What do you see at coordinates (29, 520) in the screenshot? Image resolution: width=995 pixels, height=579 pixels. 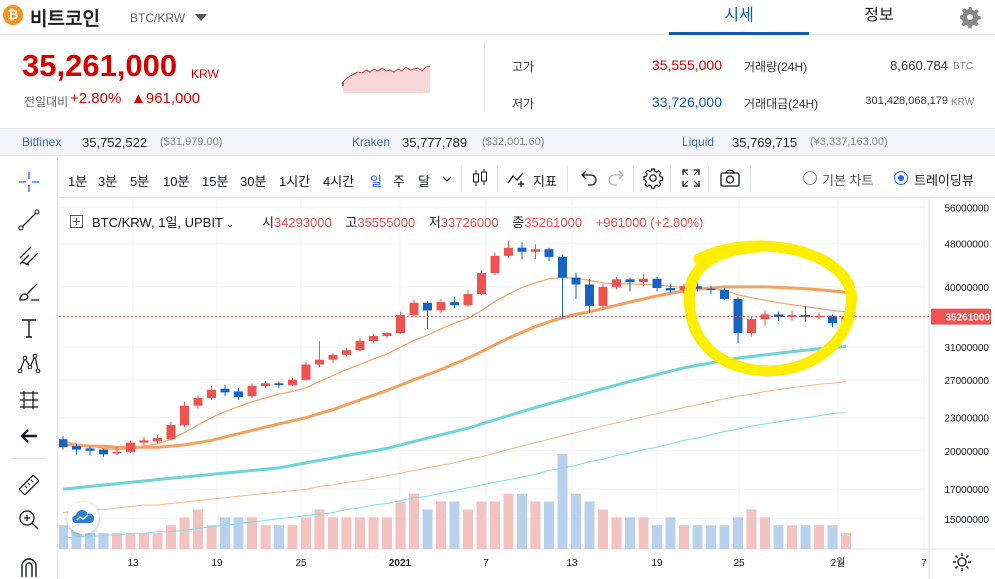 I see `zoom-in-icon` at bounding box center [29, 520].